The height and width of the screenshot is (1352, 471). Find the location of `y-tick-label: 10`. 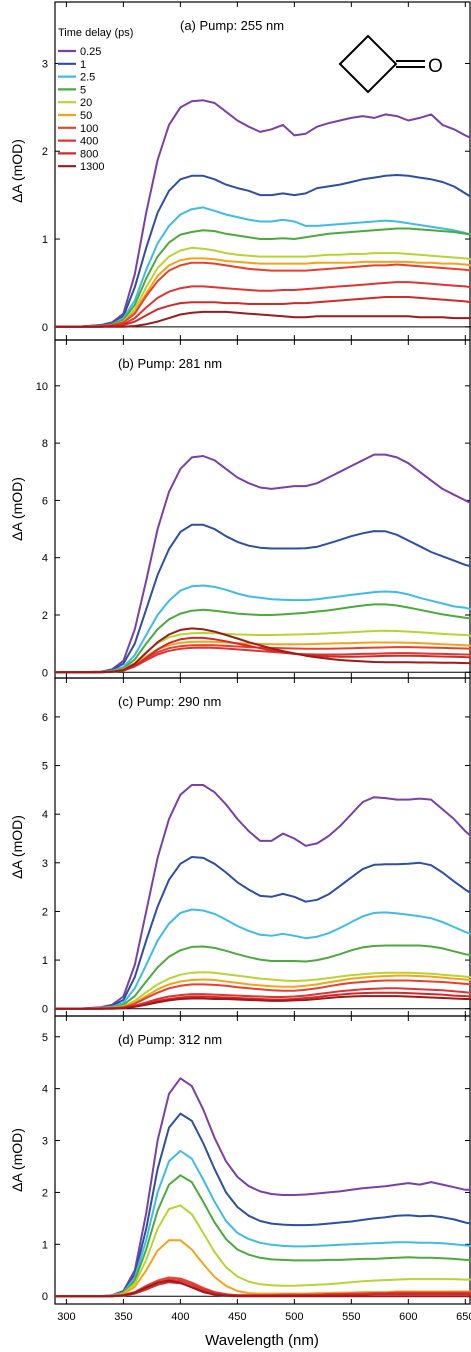

y-tick-label: 10 is located at coordinates (42, 387).